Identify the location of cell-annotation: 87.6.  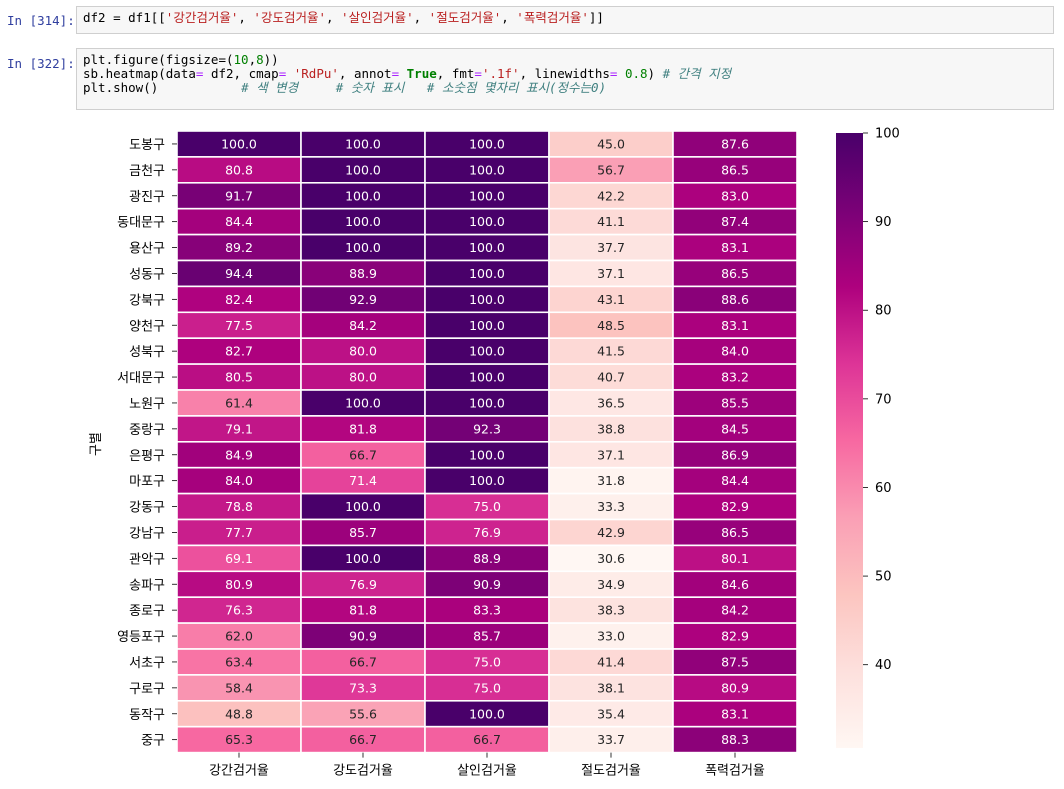
(735, 143).